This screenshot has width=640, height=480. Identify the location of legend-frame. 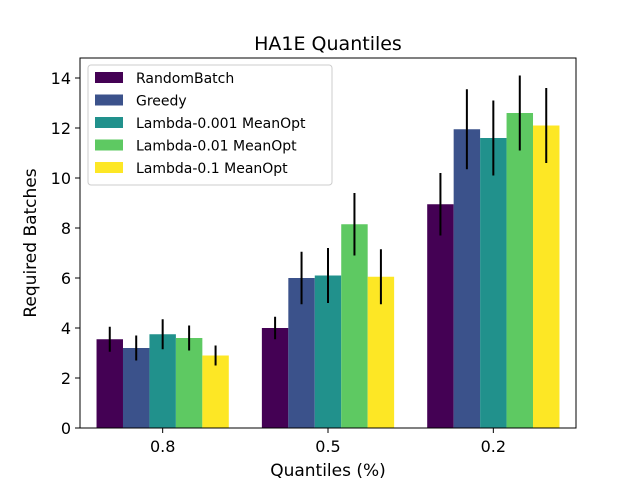
(210, 125).